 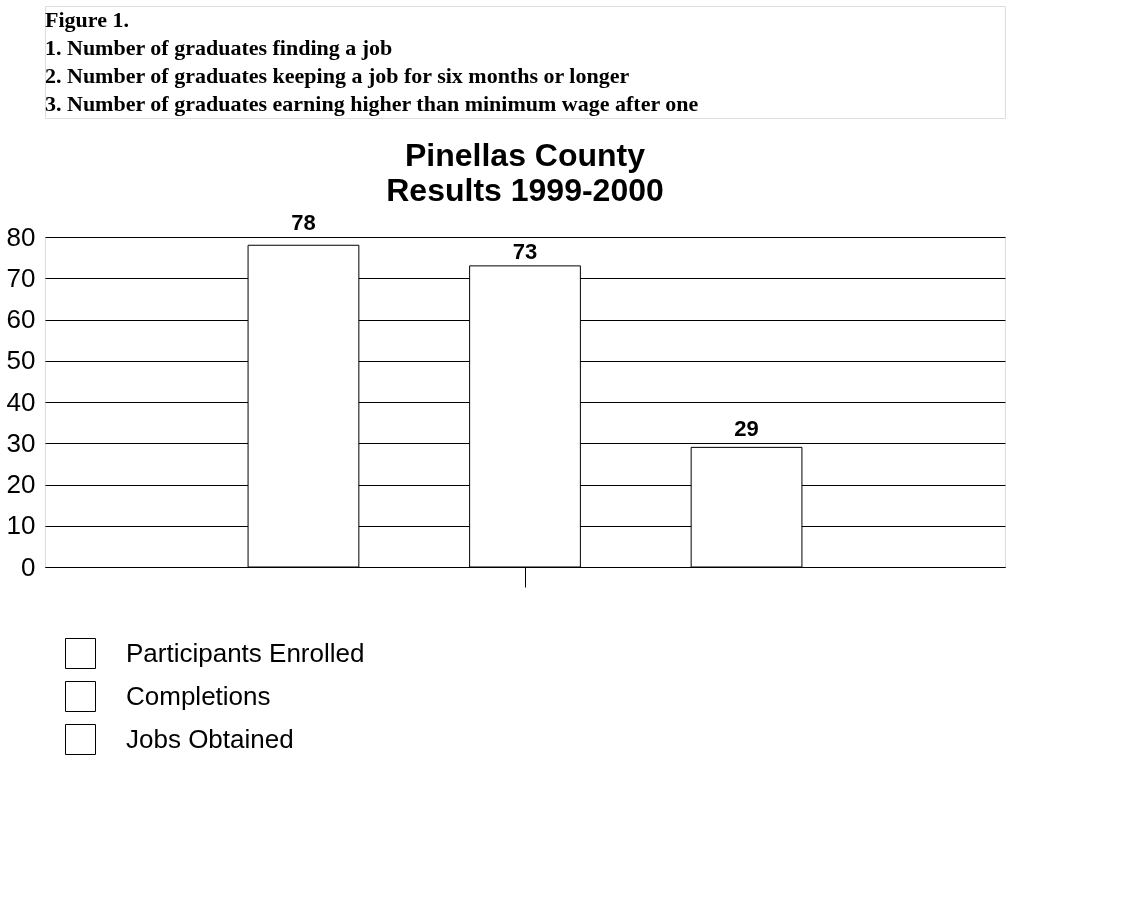 What do you see at coordinates (245, 652) in the screenshot?
I see `legend-label: Participants Enrolled` at bounding box center [245, 652].